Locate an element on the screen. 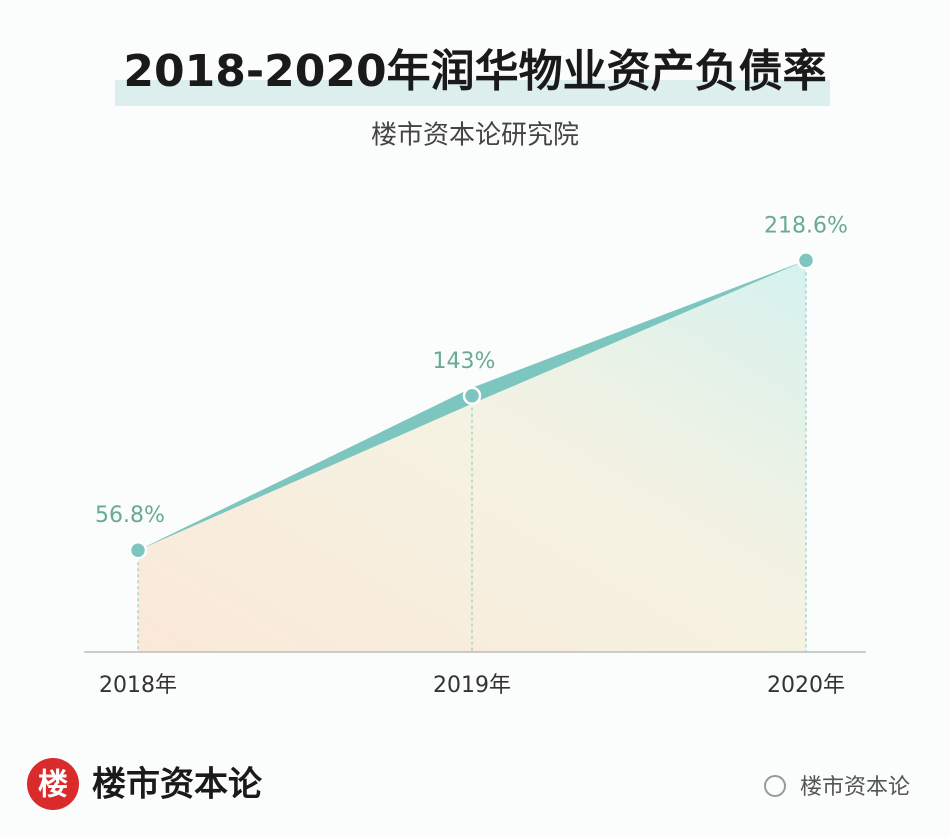  x-tick-label: 2020年 is located at coordinates (806, 685).